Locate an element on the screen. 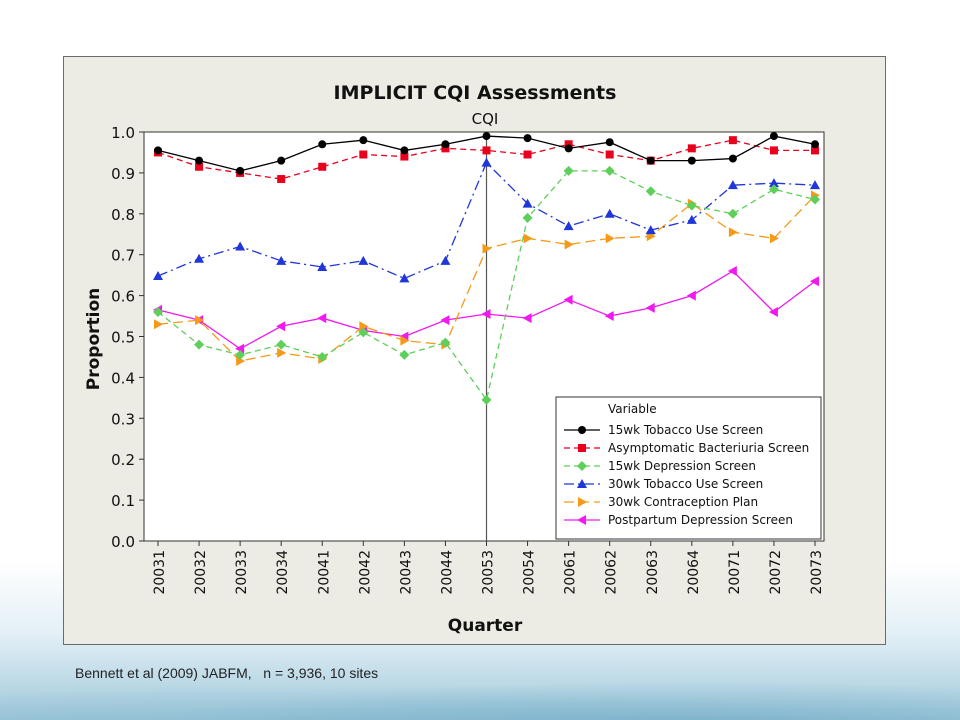 This screenshot has width=960, height=720. x-tick-label: 20031 is located at coordinates (160, 572).